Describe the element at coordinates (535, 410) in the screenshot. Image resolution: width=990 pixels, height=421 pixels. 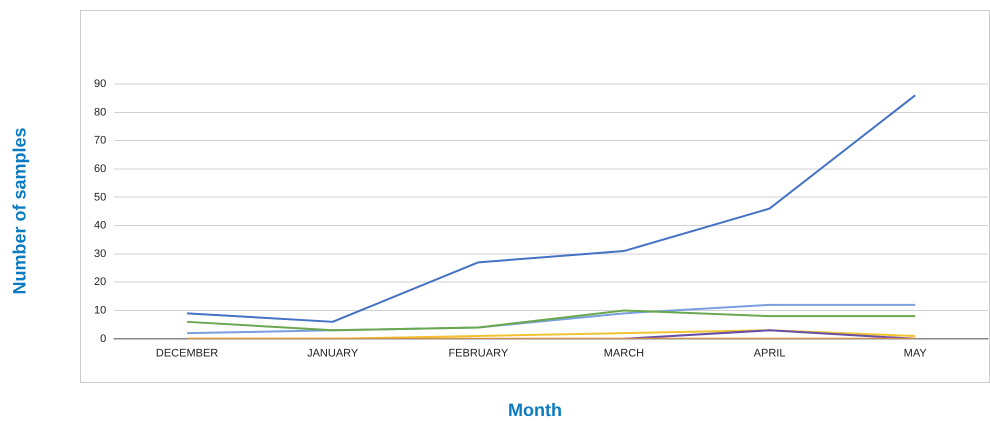
I see `x-axis-title: Month` at that location.